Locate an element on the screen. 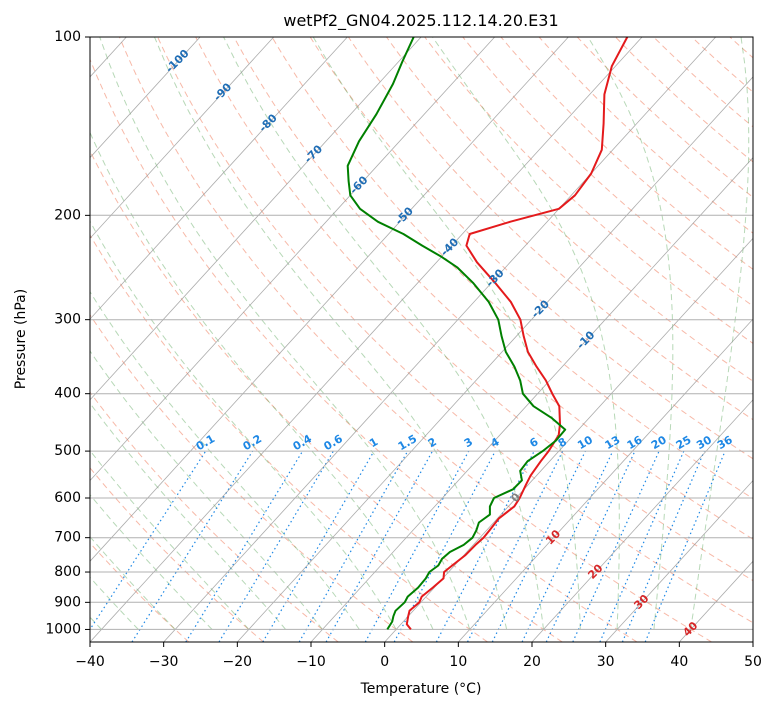  x-axis-label: Temperature (°C) is located at coordinates (421, 689).